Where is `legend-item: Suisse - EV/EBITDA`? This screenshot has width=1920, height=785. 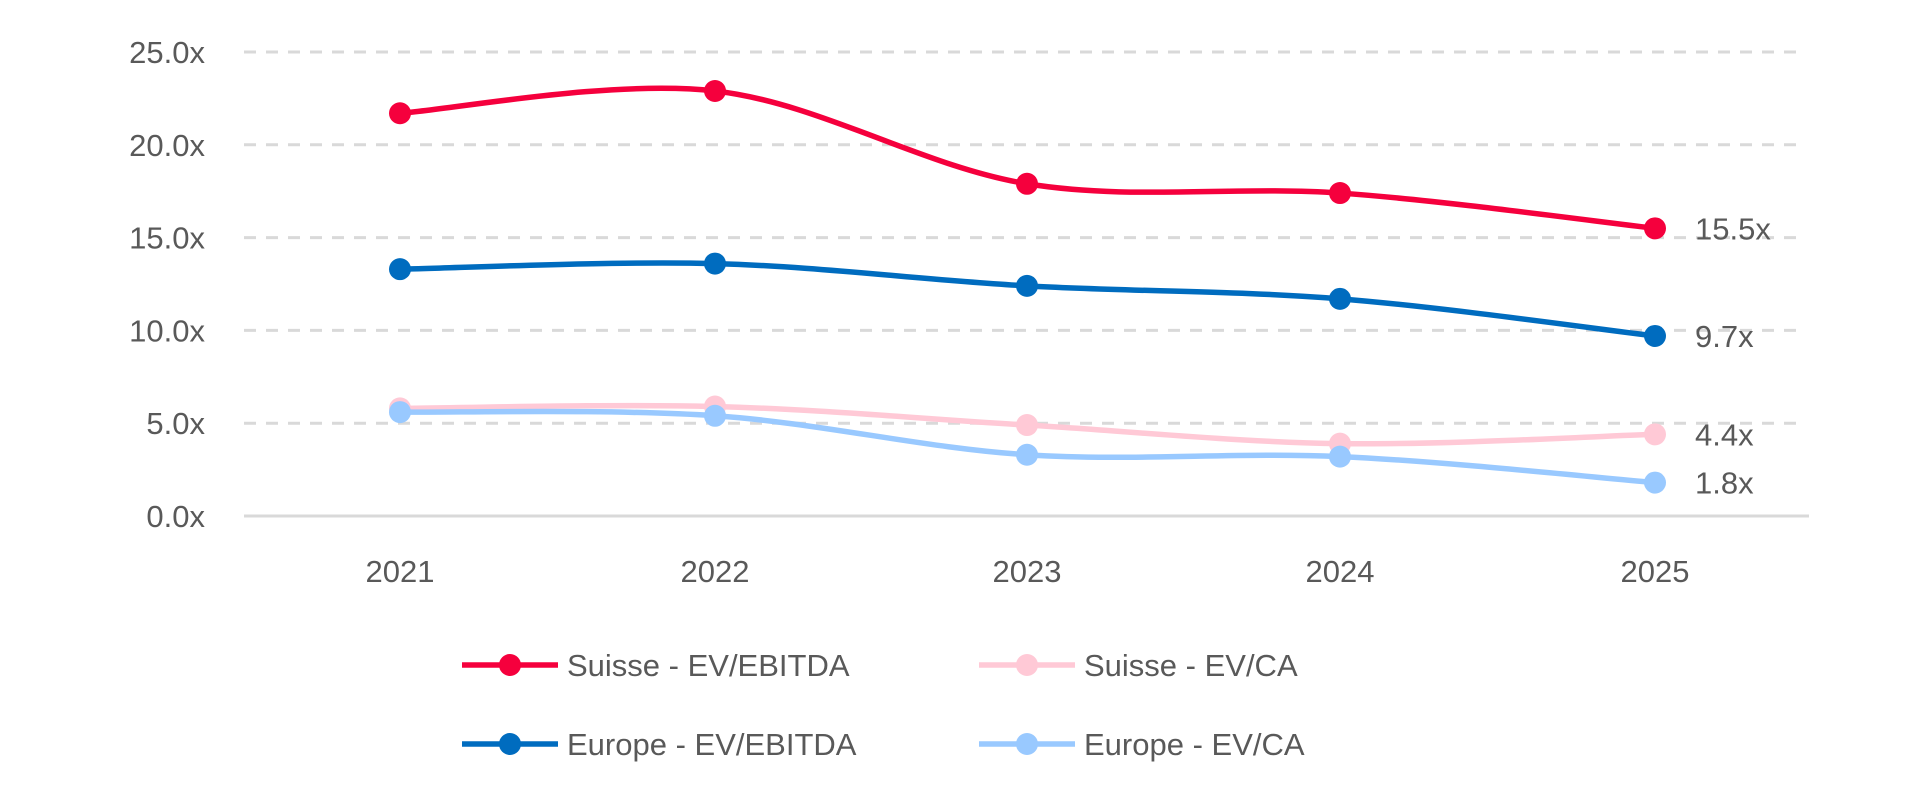 legend-item: Suisse - EV/EBITDA is located at coordinates (656, 665).